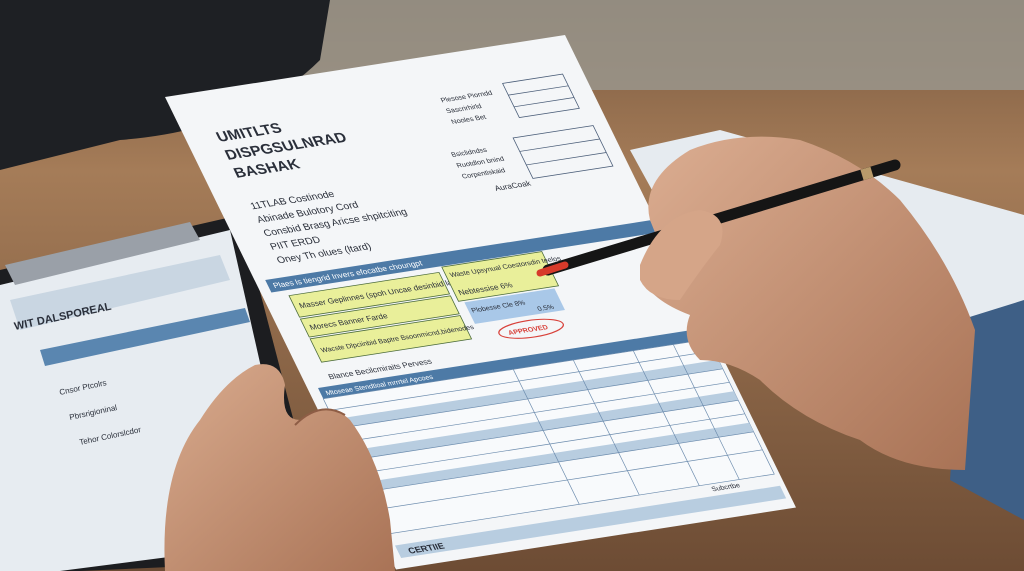 The width and height of the screenshot is (1024, 571). I want to click on approval-stamp, so click(531, 328).